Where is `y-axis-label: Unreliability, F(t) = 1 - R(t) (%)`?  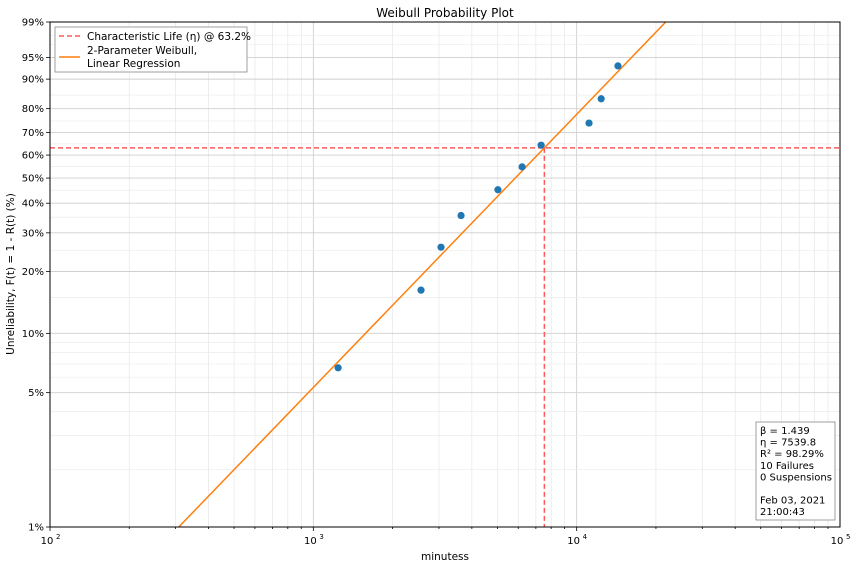
y-axis-label: Unreliability, F(t) = 1 - R(t) (%) is located at coordinates (11, 274).